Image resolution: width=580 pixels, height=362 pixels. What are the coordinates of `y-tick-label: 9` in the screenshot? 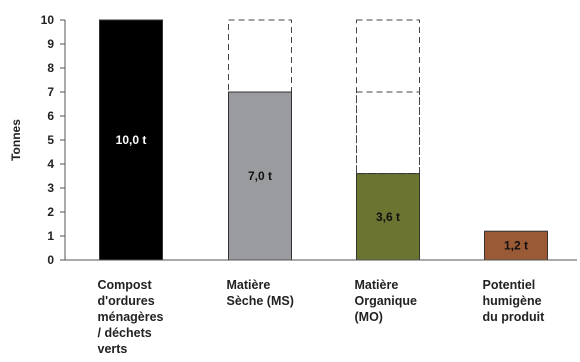 It's located at (50, 44).